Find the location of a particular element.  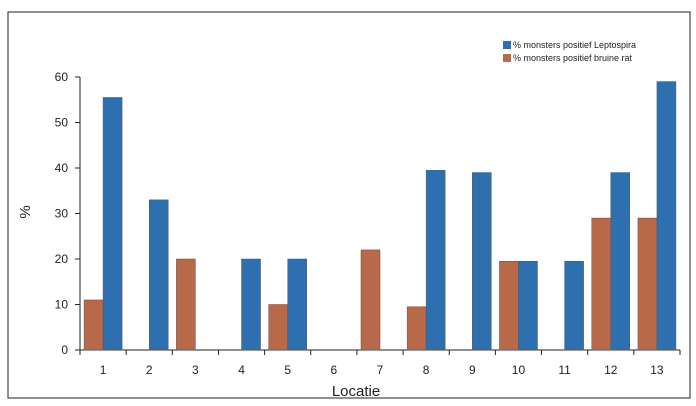

x-tick-label: 12 is located at coordinates (611, 370).